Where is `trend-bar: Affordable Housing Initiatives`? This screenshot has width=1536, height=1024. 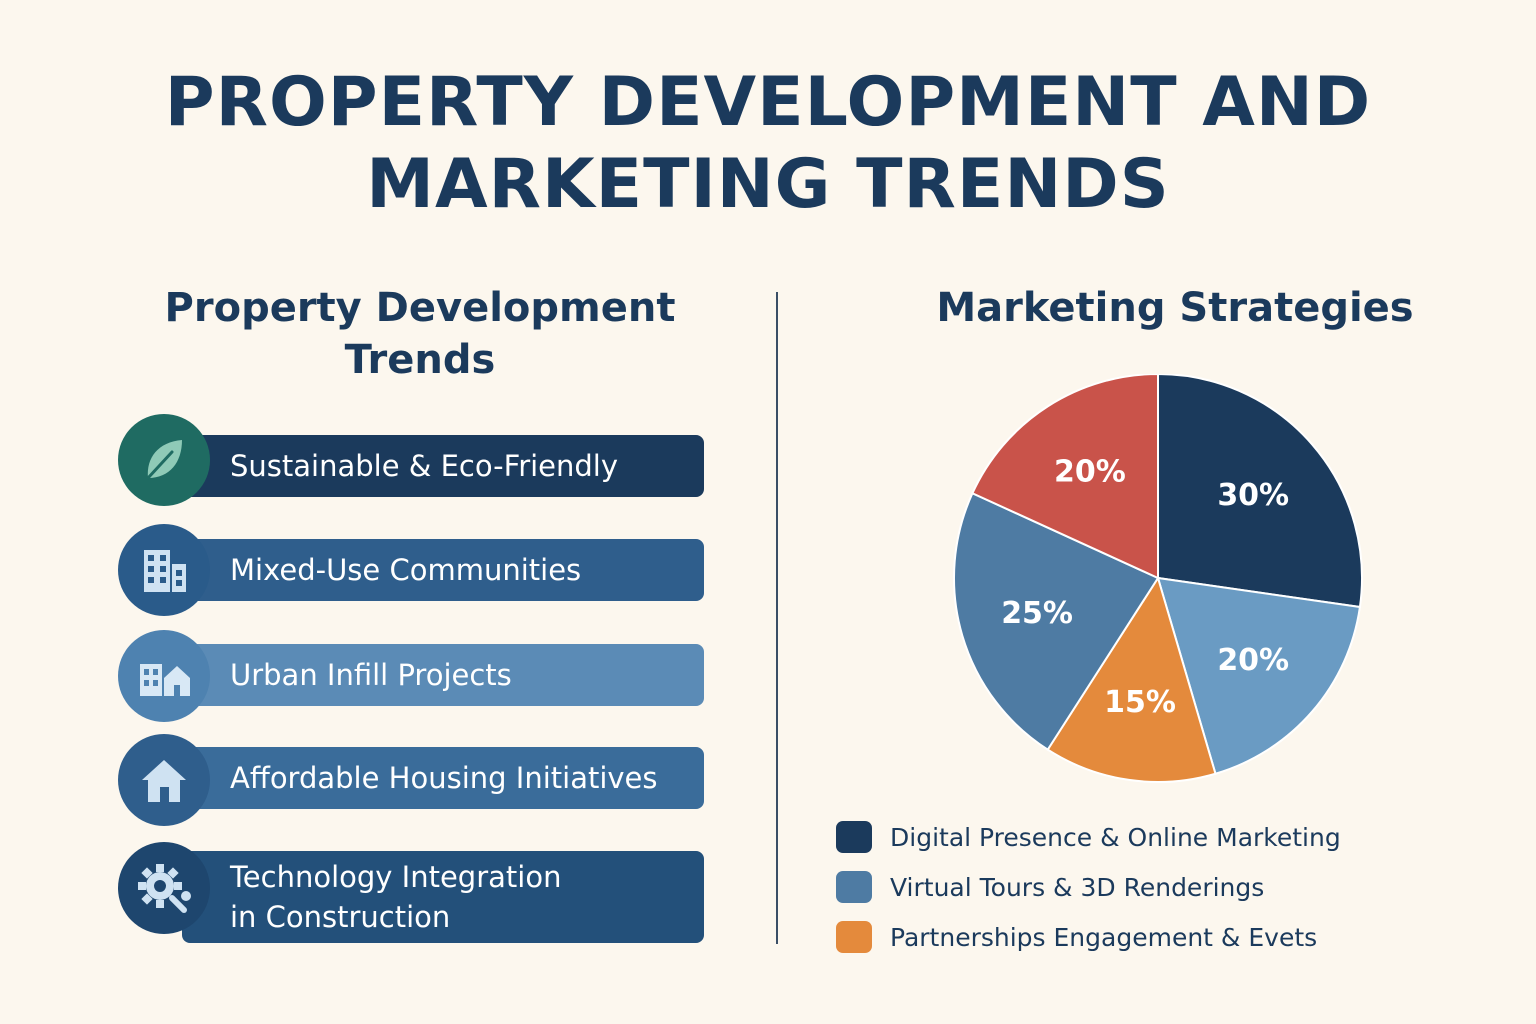
trend-bar: Affordable Housing Initiatives is located at coordinates (443, 778).